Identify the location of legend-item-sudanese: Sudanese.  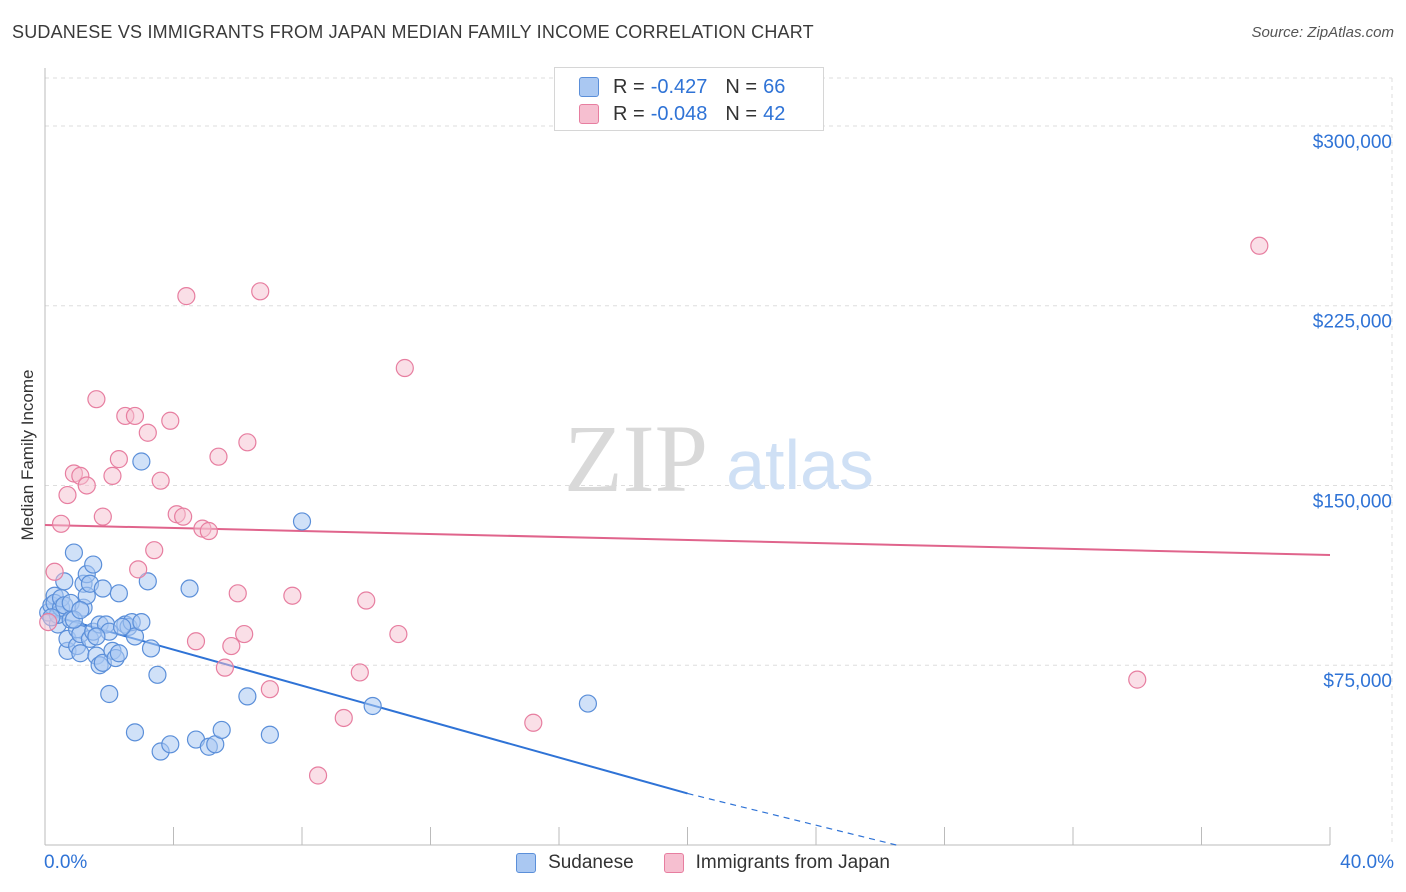
(575, 863).